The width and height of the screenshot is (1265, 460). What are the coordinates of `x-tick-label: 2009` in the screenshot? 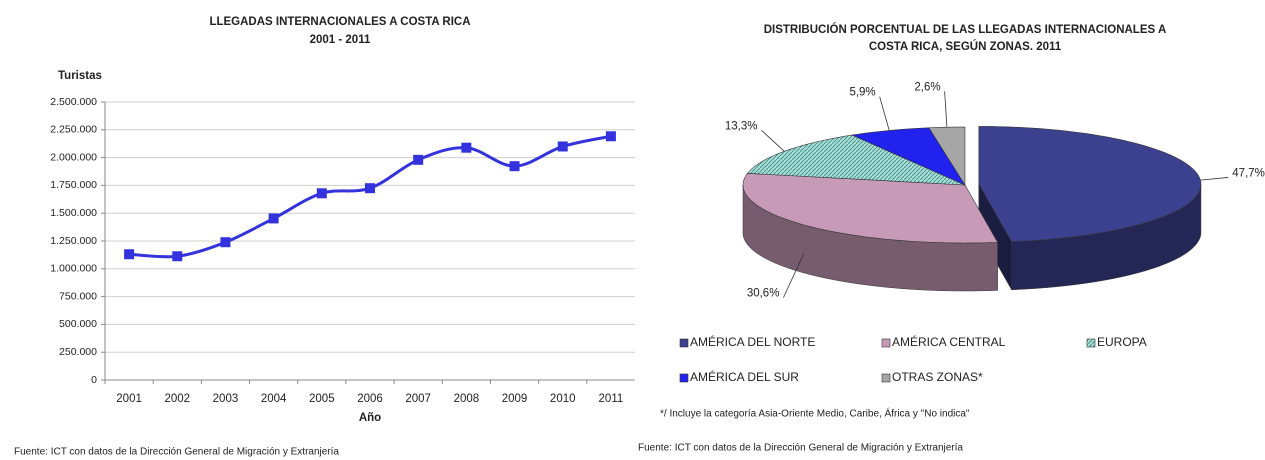 It's located at (515, 399).